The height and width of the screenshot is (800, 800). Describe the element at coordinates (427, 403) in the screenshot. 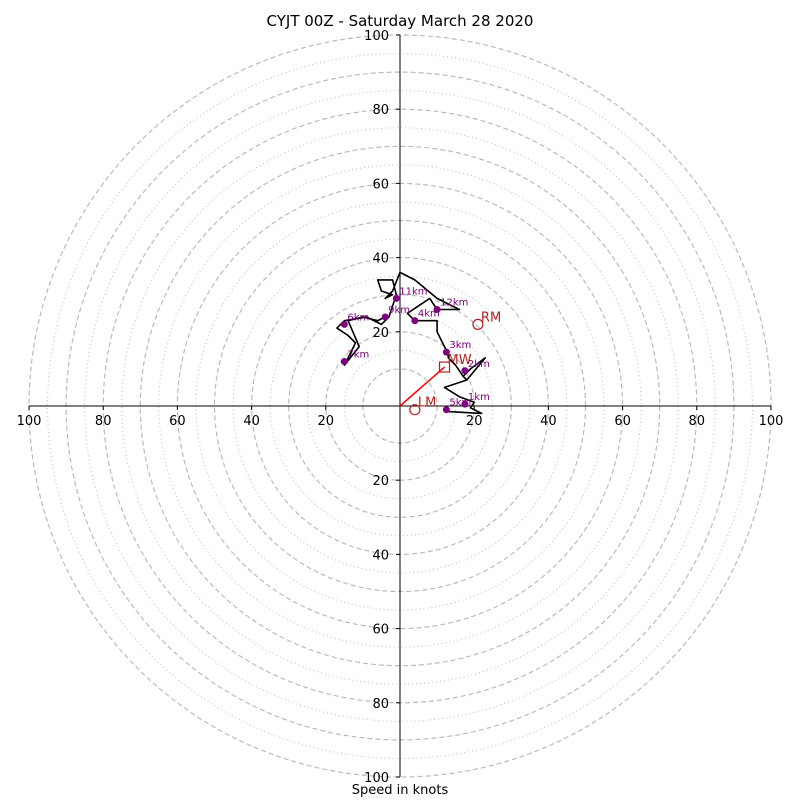

I see `storm-motion-label: LM` at that location.